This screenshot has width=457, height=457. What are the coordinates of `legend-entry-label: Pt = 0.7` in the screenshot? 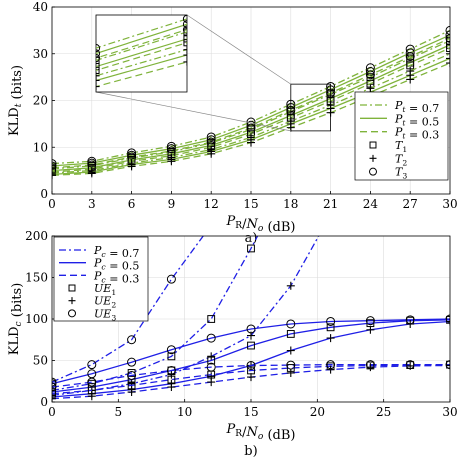 It's located at (416, 107).